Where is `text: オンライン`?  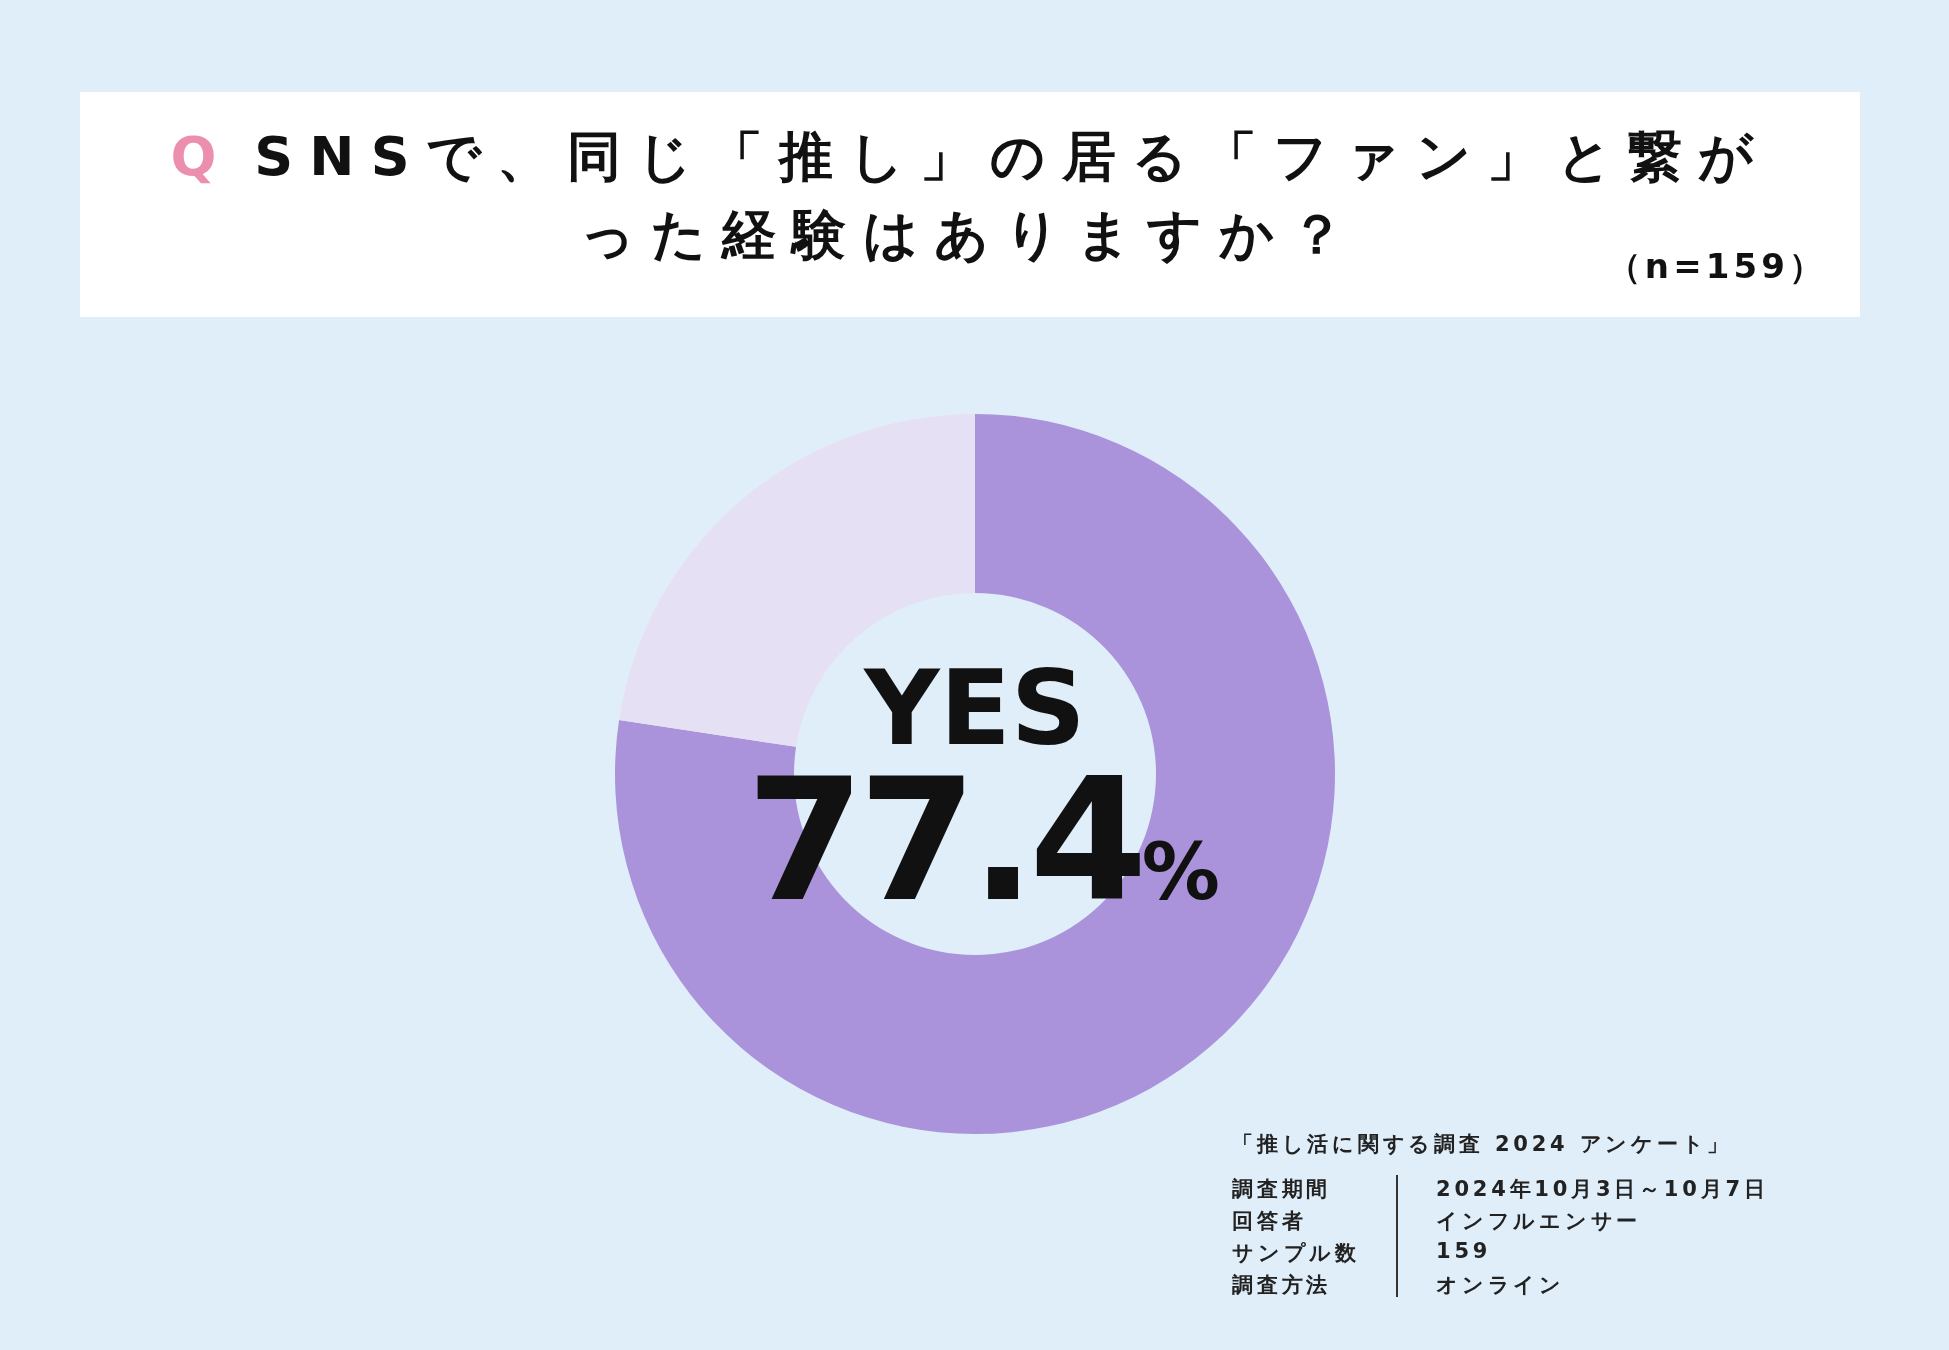 text: オンライン is located at coordinates (1500, 1285).